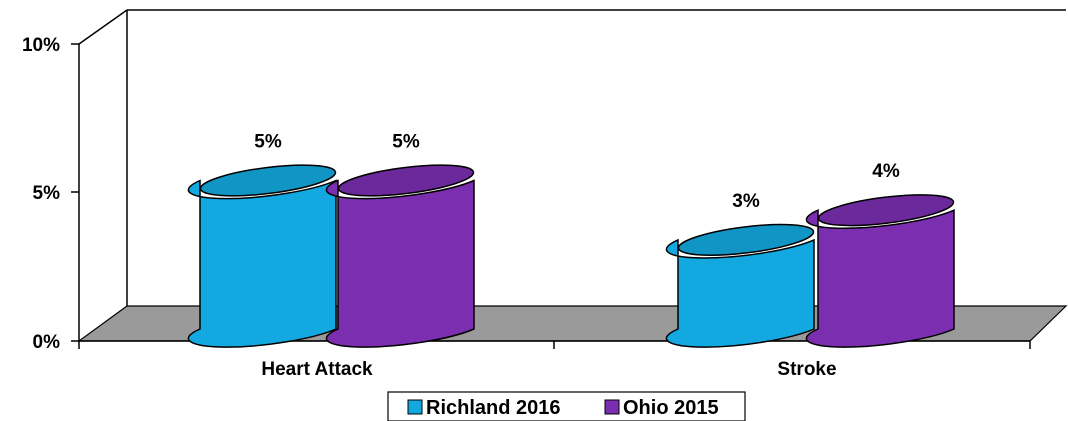  Describe the element at coordinates (493, 408) in the screenshot. I see `legend-label-richland-2016: Richland 2016` at that location.